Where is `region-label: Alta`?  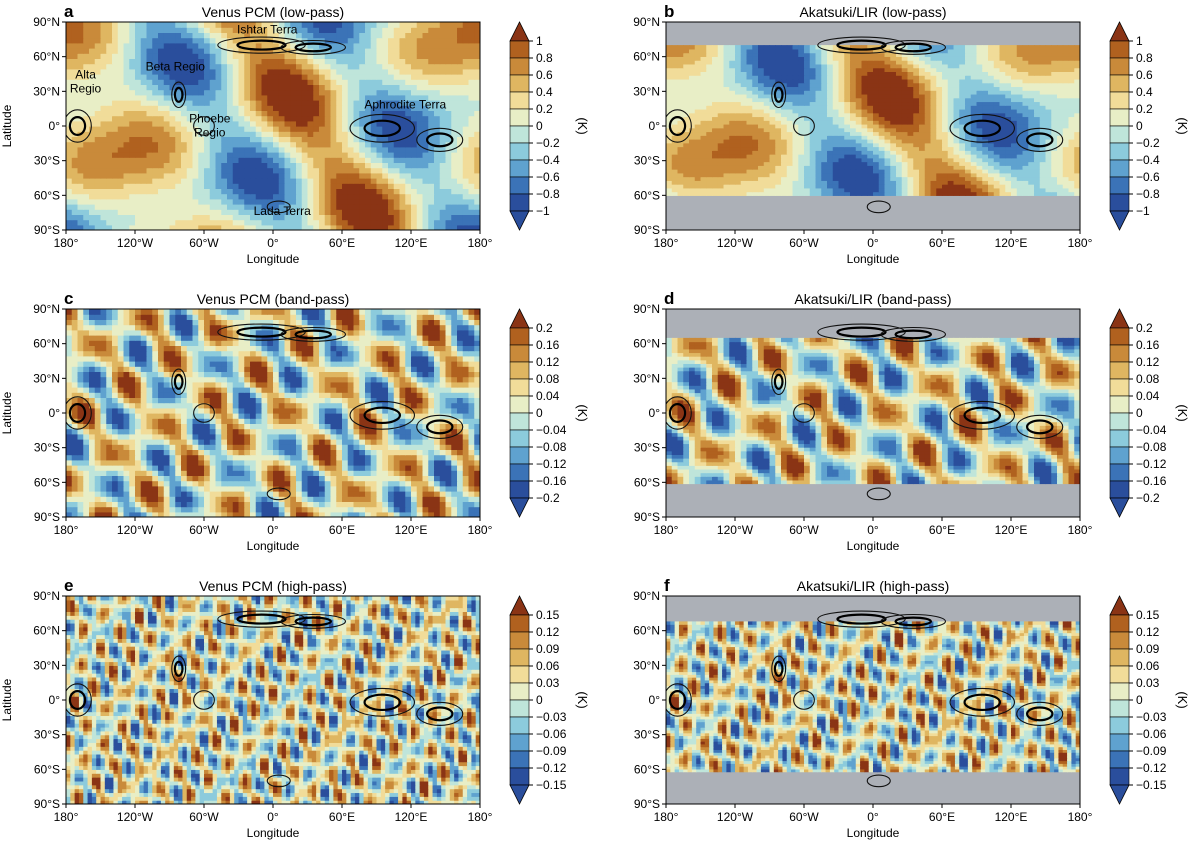
region-label: Alta is located at coordinates (85, 75).